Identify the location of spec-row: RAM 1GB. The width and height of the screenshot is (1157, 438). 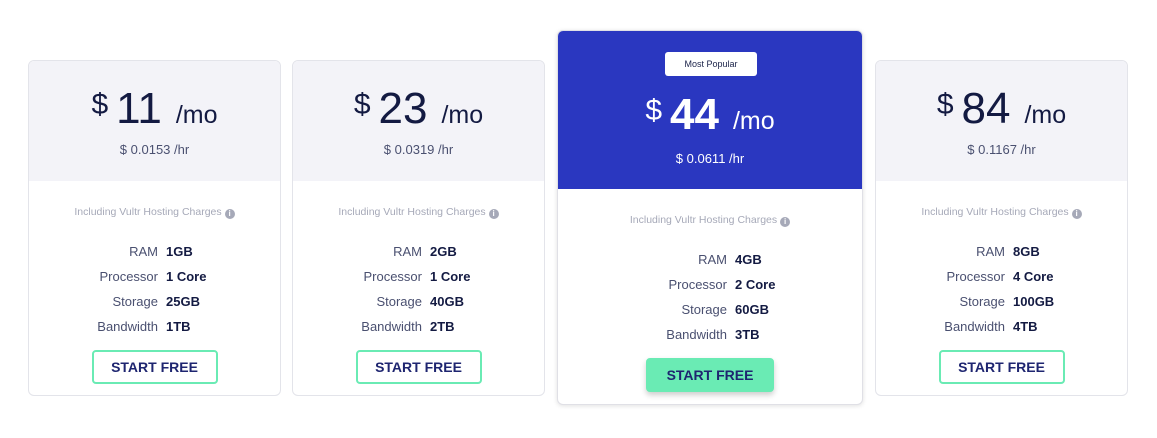
(154, 251).